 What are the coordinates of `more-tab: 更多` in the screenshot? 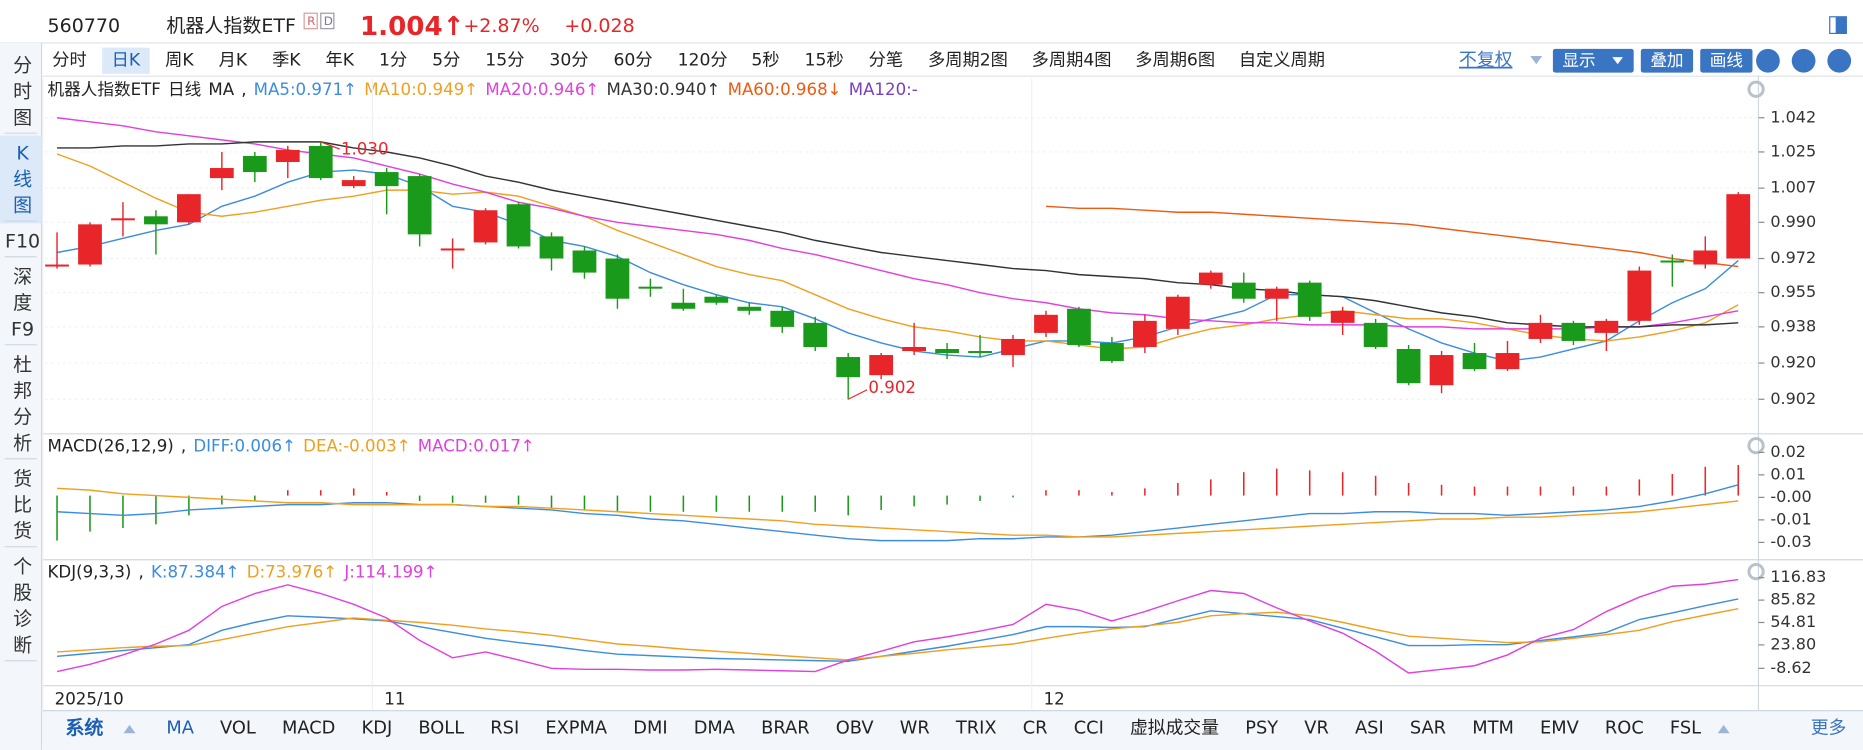 It's located at (1829, 727).